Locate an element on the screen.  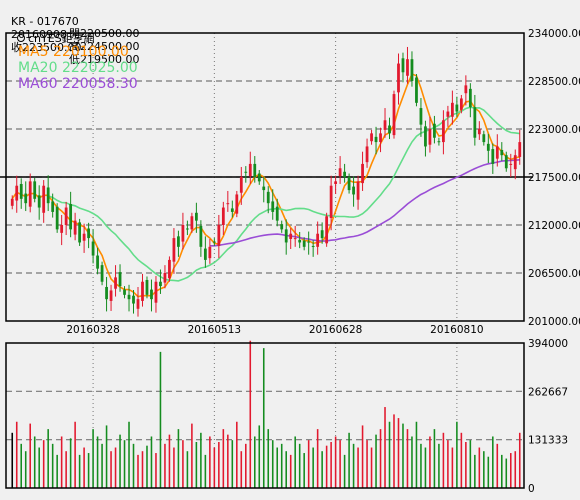
volume-ytick-label: 131333 is located at coordinates (548, 441).